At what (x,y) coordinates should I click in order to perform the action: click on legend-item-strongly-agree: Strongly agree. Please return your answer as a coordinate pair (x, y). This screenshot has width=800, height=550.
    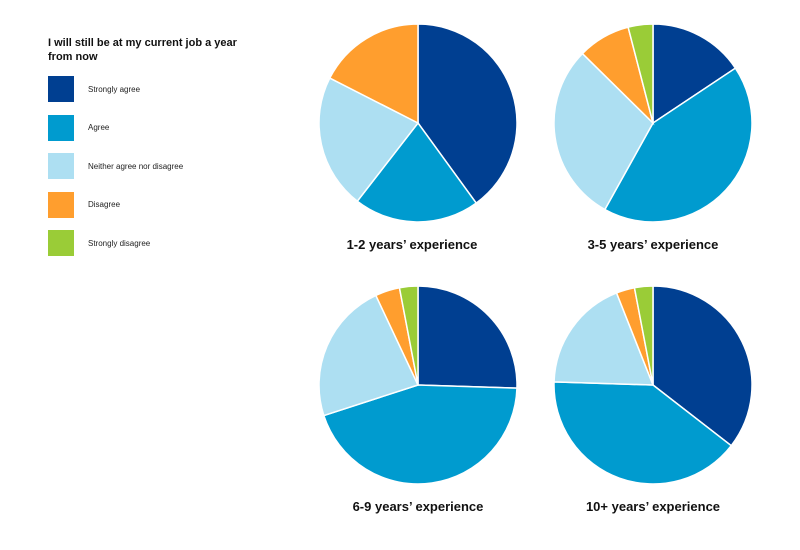
    Looking at the image, I should click on (148, 89).